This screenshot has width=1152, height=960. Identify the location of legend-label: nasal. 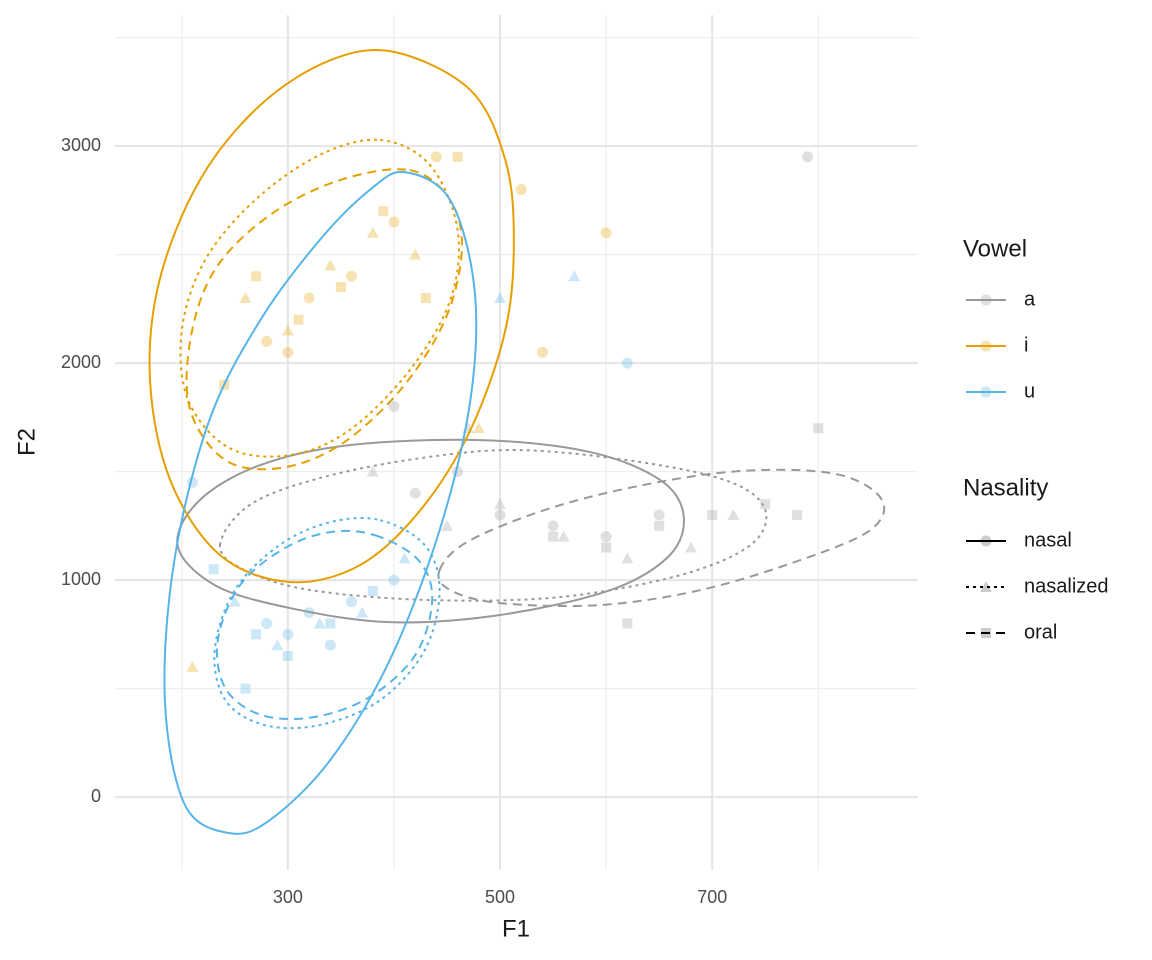
(1048, 540).